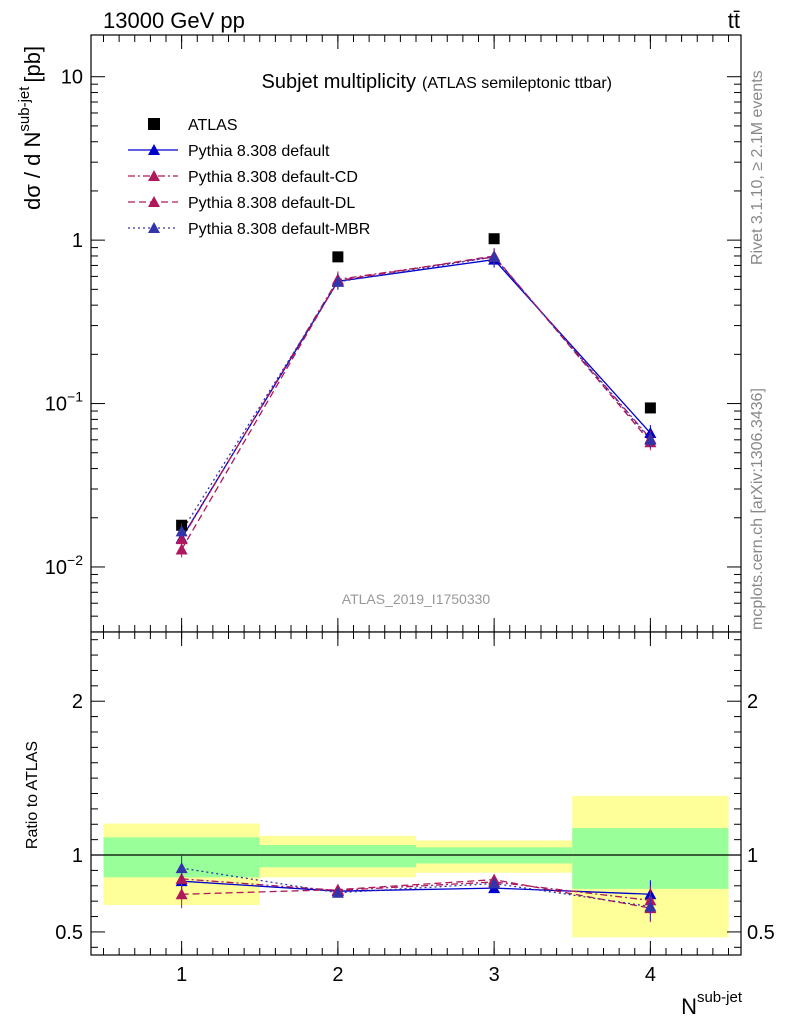 Image resolution: width=786 pixels, height=1024 pixels. Describe the element at coordinates (271, 203) in the screenshot. I see `legend-label-3: Pythia 8.308 default-DL` at that location.